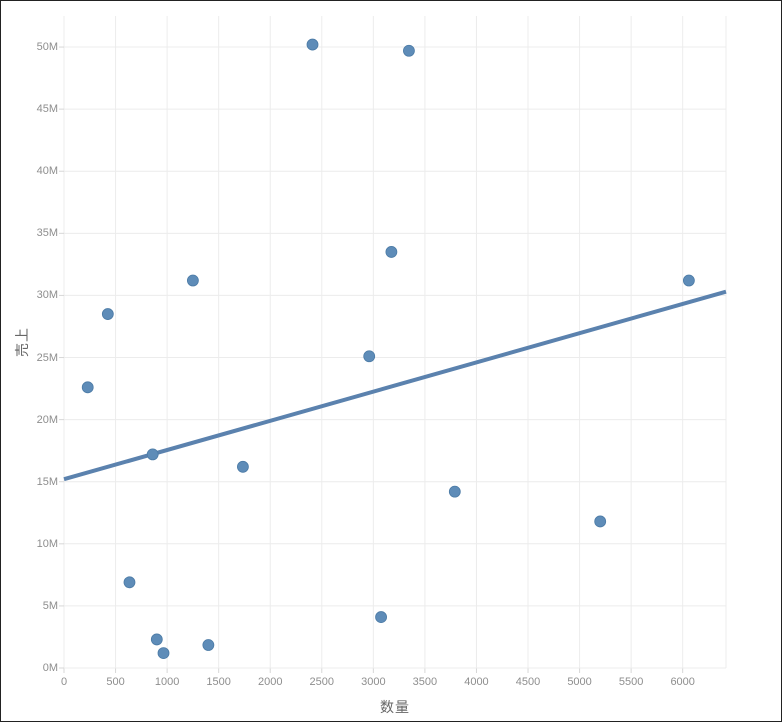 The width and height of the screenshot is (782, 722). I want to click on y-tick-label: 0M, so click(50, 668).